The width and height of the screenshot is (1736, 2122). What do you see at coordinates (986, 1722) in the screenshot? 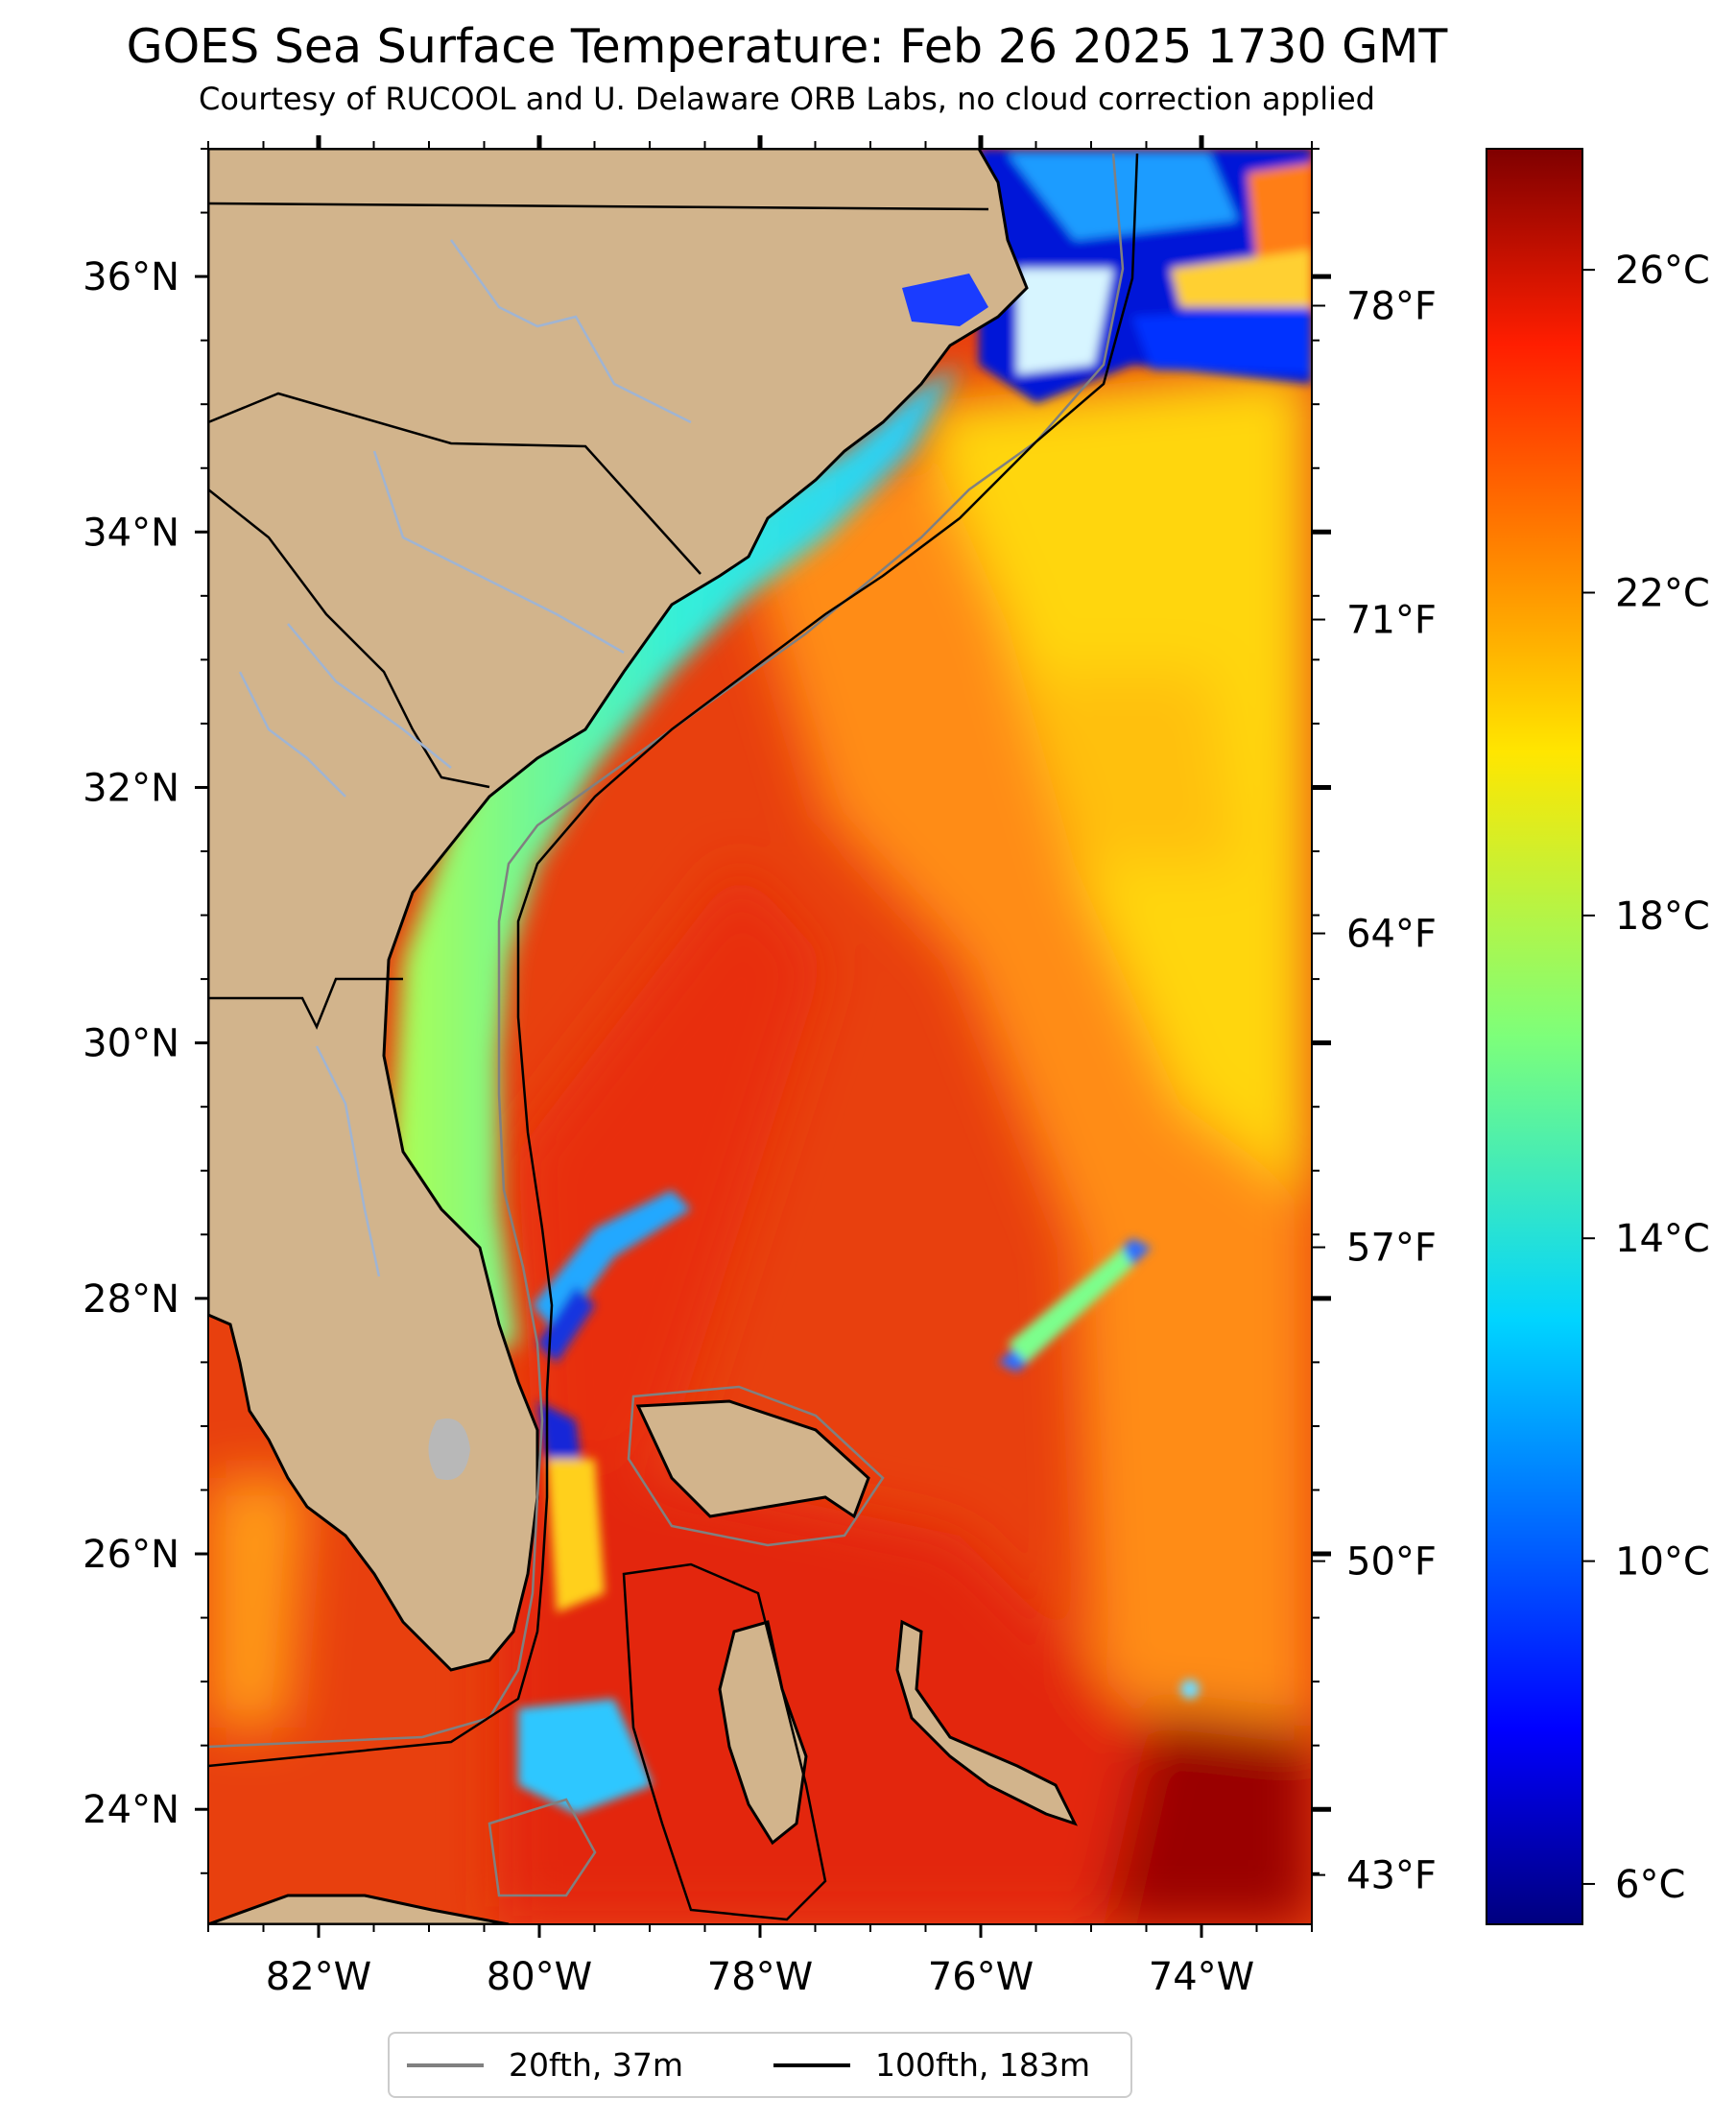
I see `bahamas-islands` at bounding box center [986, 1722].